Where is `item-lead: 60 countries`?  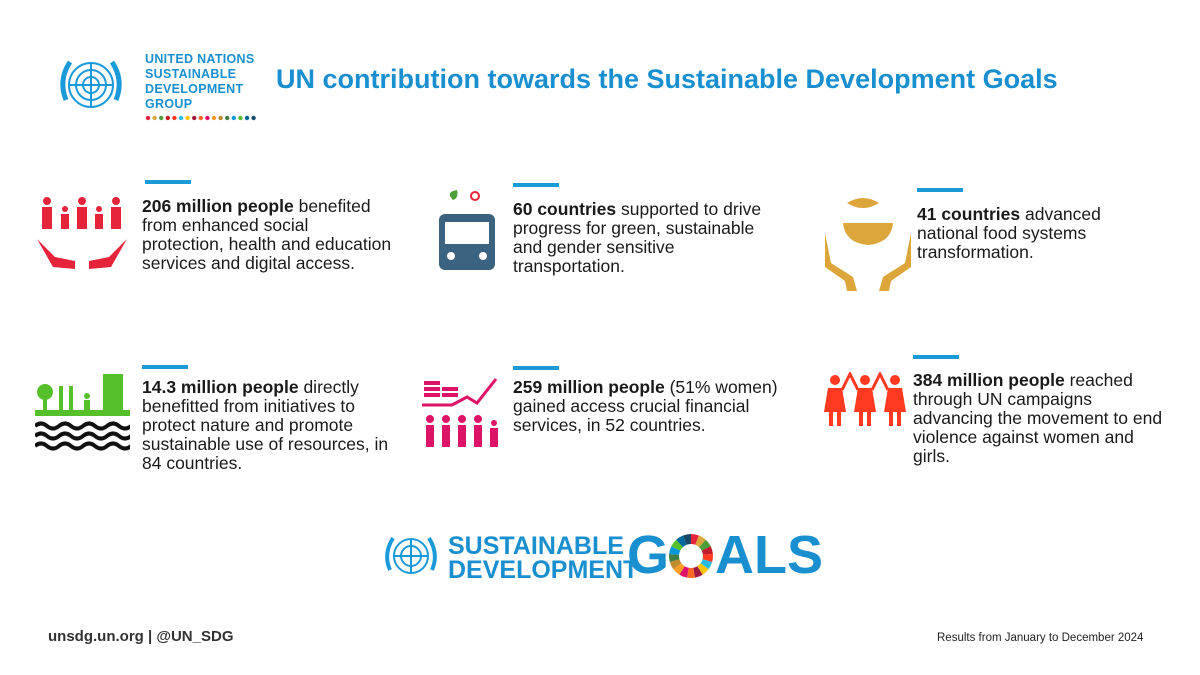
item-lead: 60 countries is located at coordinates (565, 209).